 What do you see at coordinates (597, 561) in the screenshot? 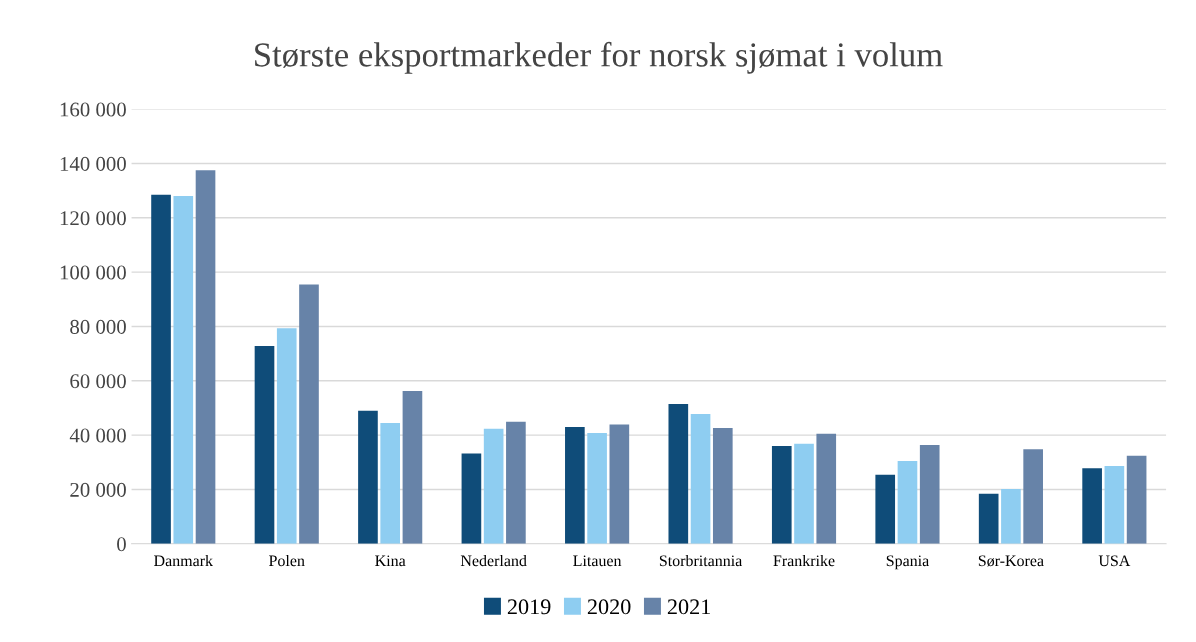
I see `x-tick-label: Litauen` at bounding box center [597, 561].